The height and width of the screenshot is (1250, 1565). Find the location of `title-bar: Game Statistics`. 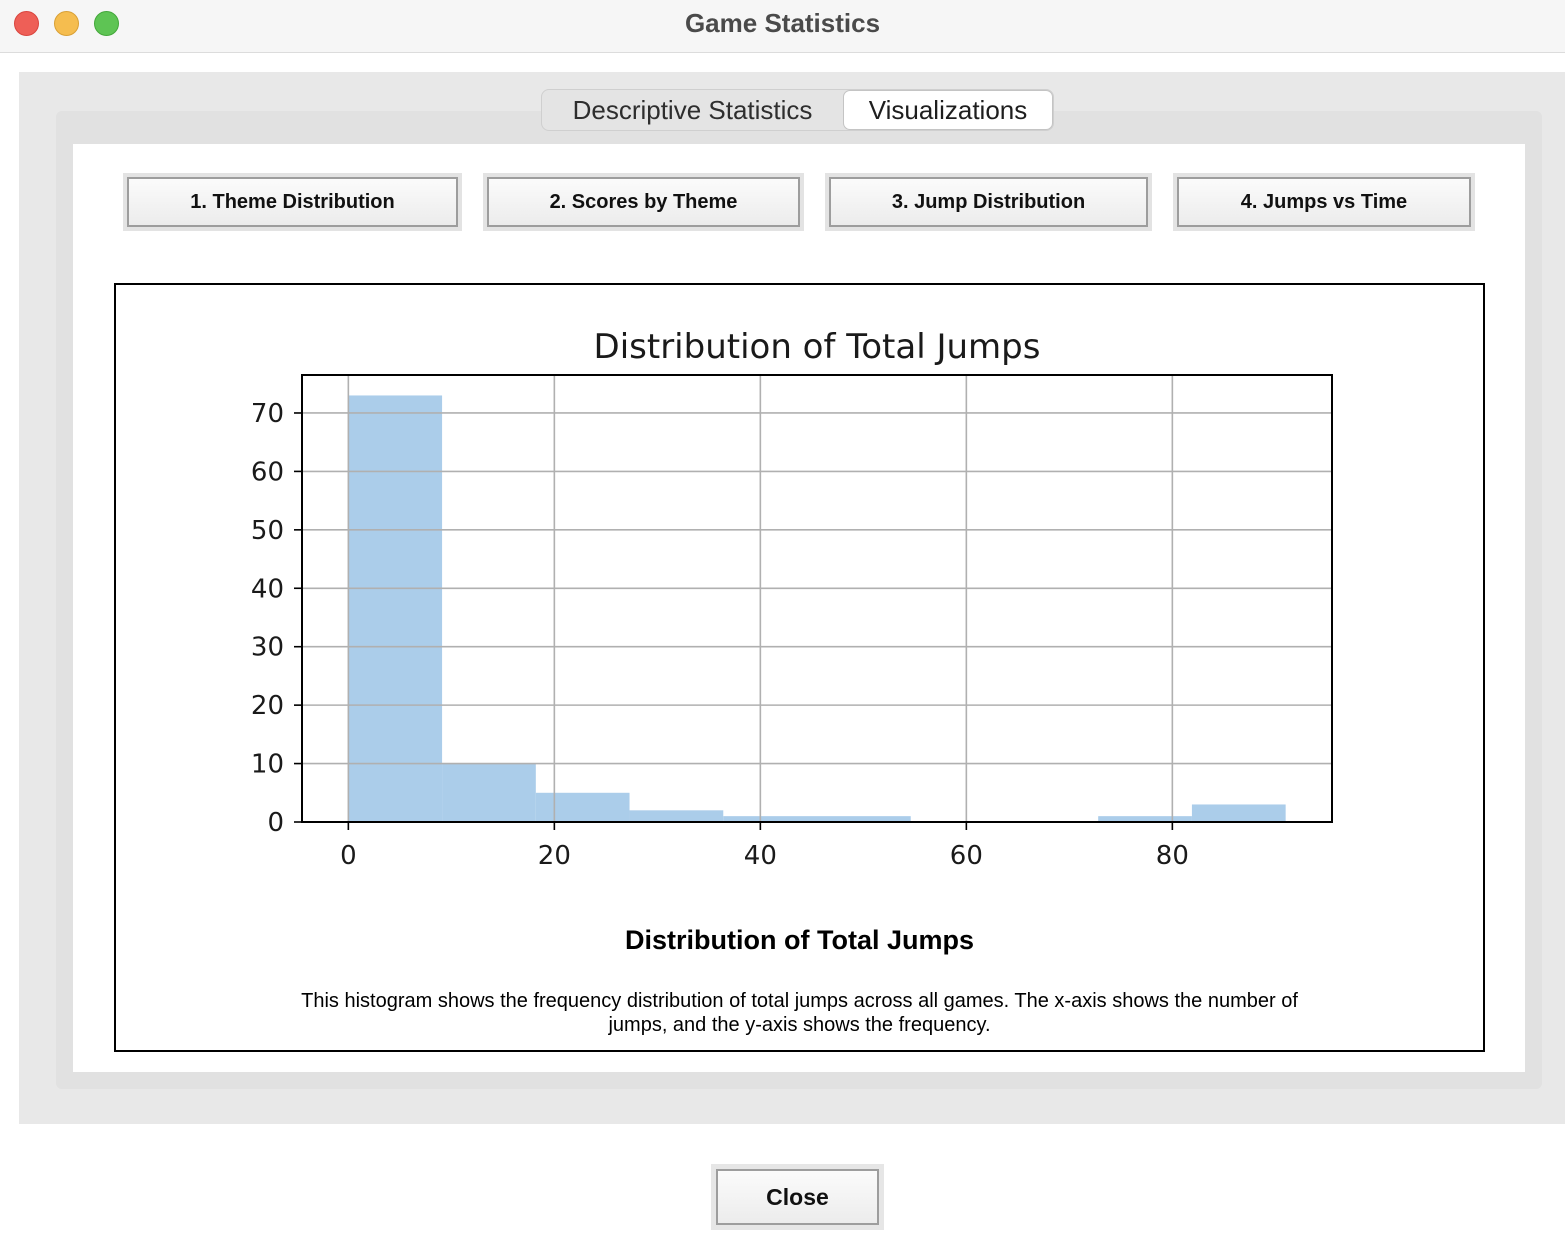

title-bar: Game Statistics is located at coordinates (782, 26).